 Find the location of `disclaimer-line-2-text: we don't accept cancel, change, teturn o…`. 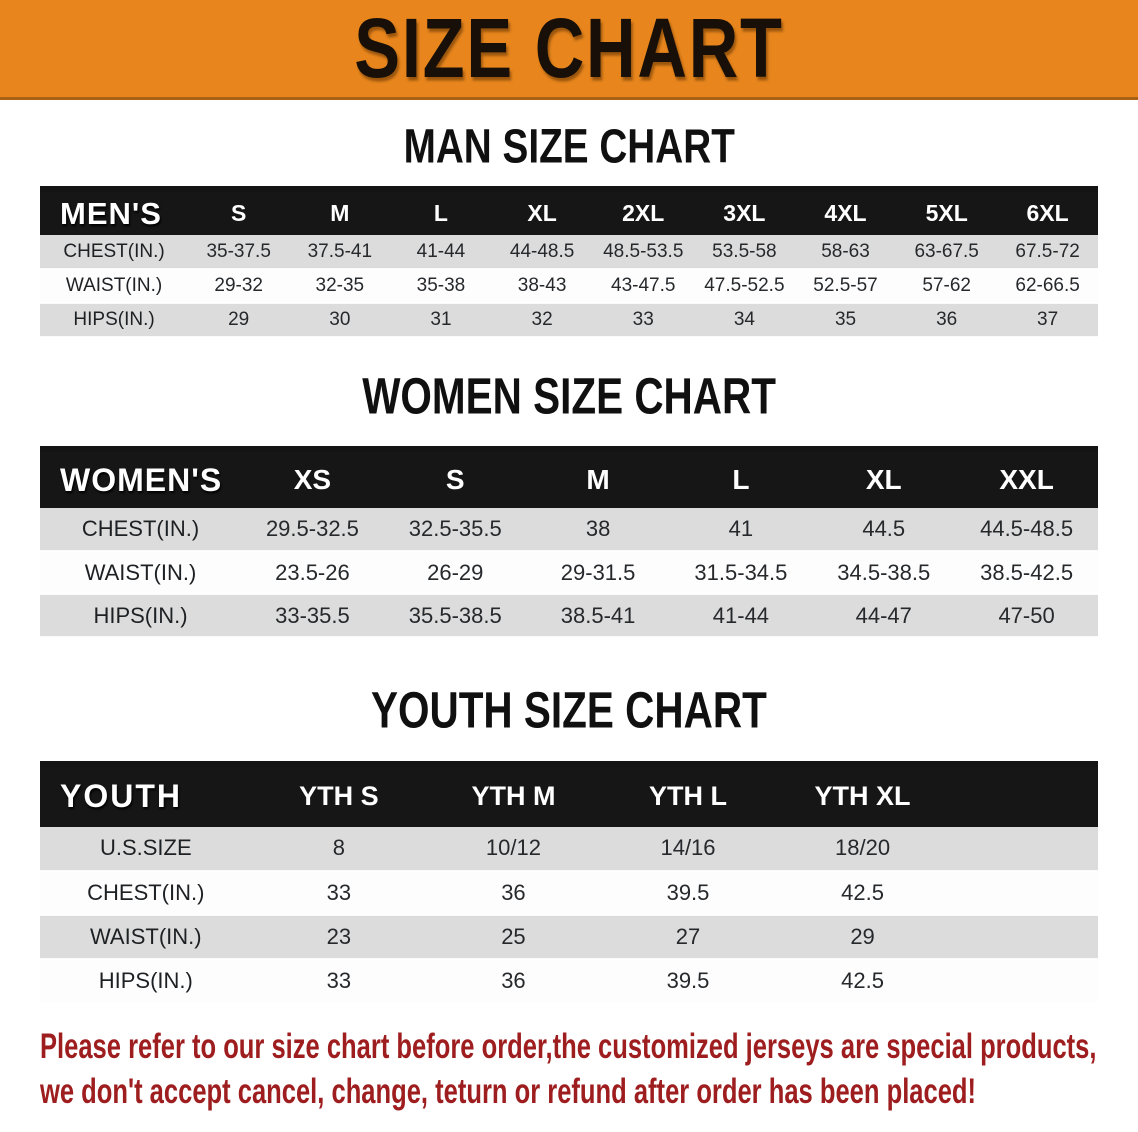

disclaimer-line-2-text: we don't accept cancel, change, teturn o… is located at coordinates (508, 1091).